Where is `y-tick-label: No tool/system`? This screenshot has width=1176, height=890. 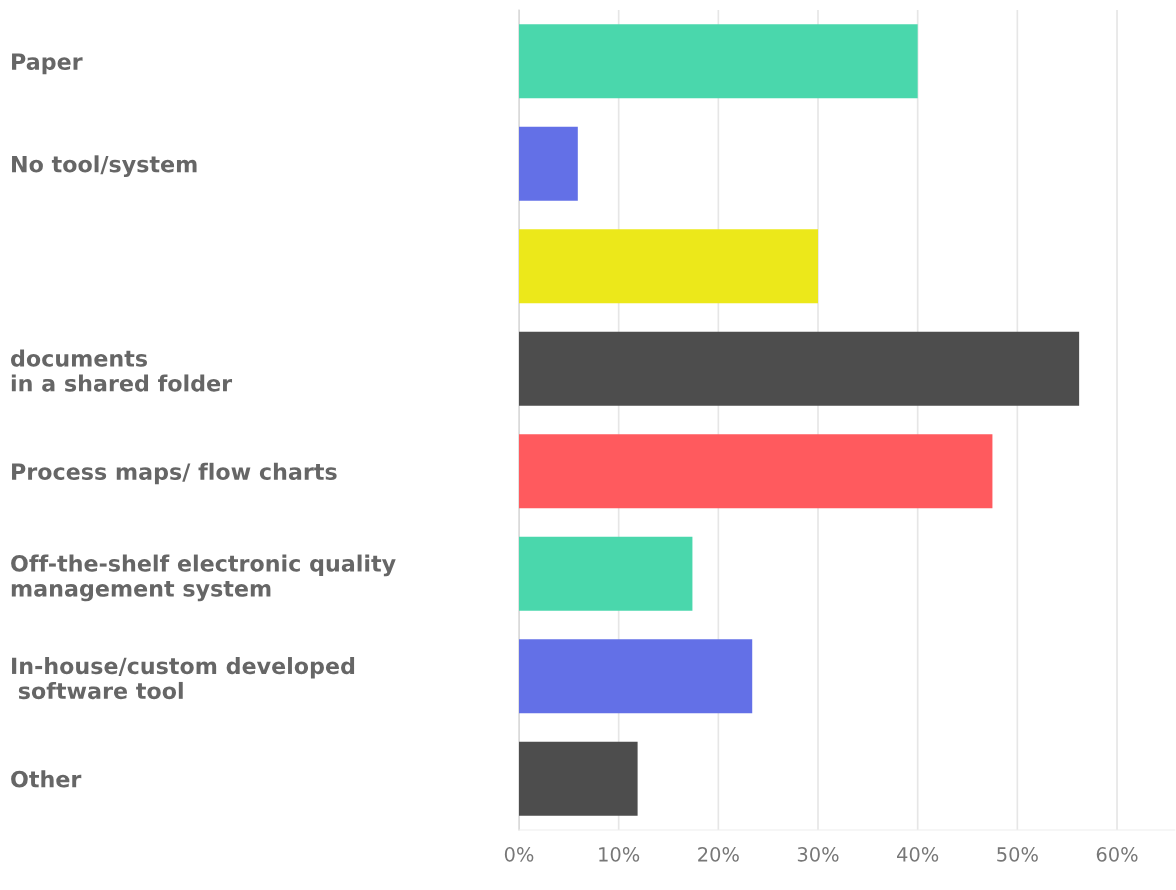 y-tick-label: No tool/system is located at coordinates (104, 166).